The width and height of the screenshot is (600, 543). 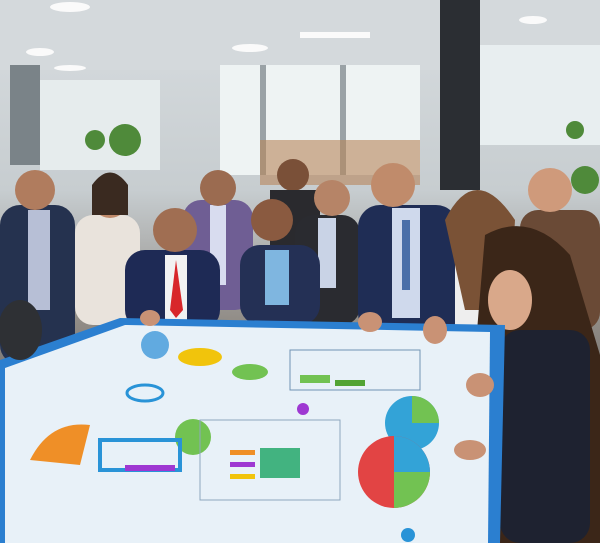 What do you see at coordinates (342, 157) in the screenshot?
I see `plants` at bounding box center [342, 157].